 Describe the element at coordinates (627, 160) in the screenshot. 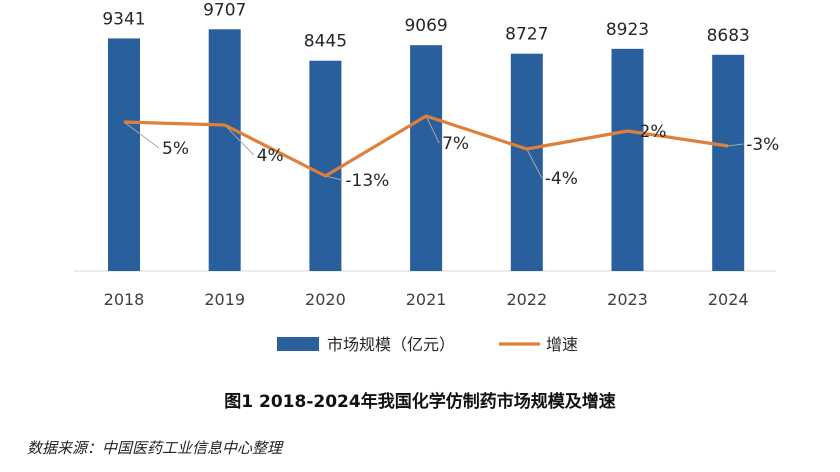

I see `bar-2023` at that location.